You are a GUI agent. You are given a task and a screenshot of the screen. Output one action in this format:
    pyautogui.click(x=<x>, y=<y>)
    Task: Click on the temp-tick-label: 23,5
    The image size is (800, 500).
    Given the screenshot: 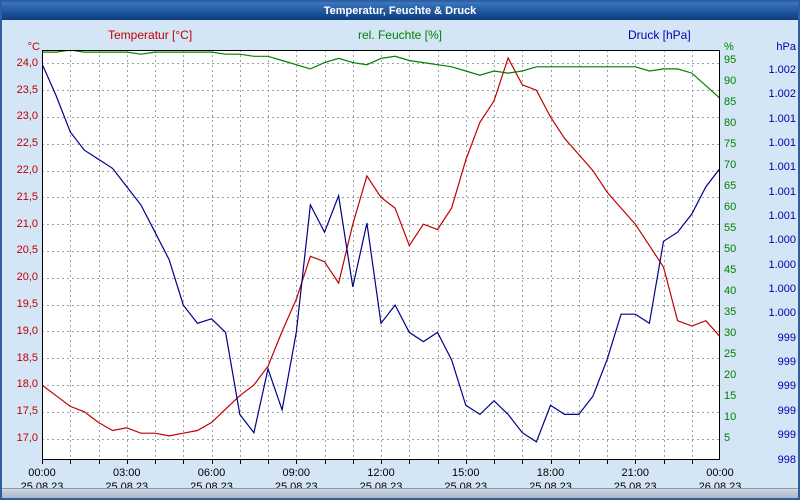 What is the action you would take?
    pyautogui.click(x=27, y=89)
    